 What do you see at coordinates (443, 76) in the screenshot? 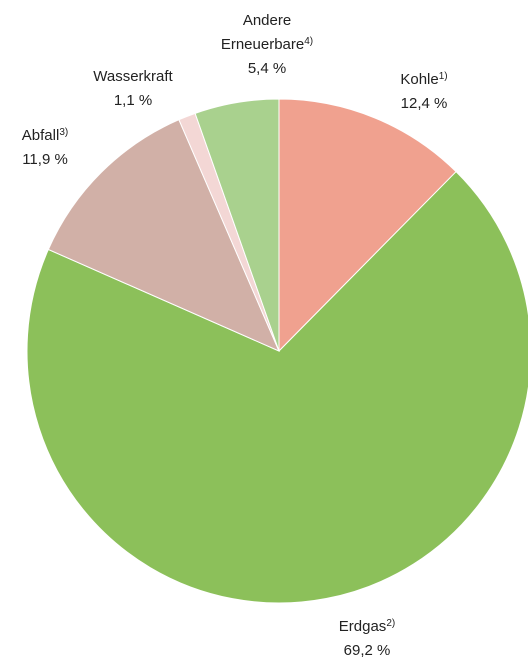
I see `footnote-mark: 1)` at bounding box center [443, 76].